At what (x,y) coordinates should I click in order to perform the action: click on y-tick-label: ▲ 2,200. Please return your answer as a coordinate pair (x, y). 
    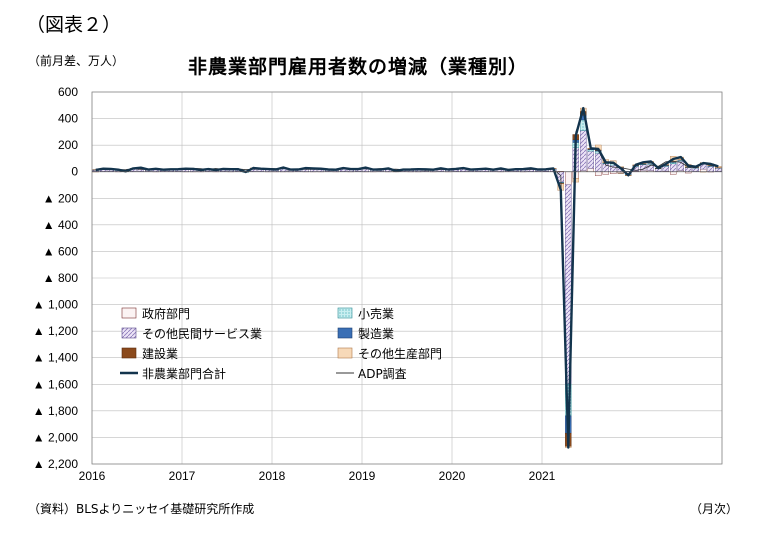
    Looking at the image, I should click on (56, 464).